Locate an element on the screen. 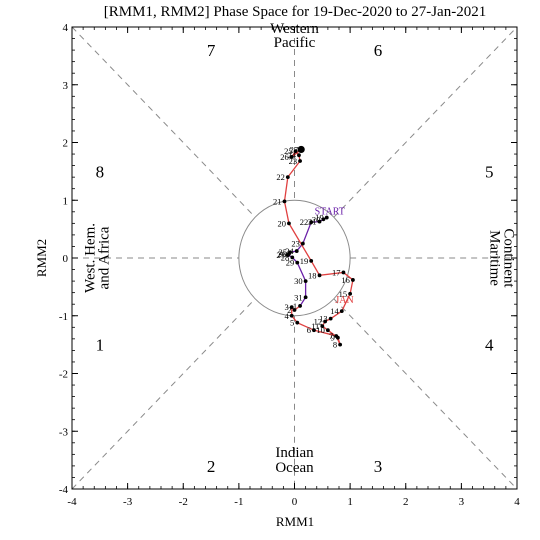  day-label: 9 is located at coordinates (333, 338).